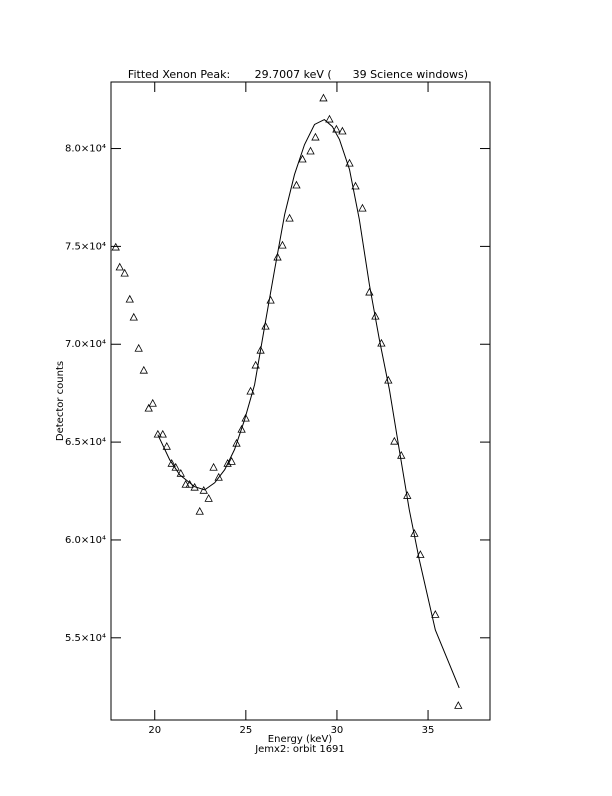 The height and width of the screenshot is (796, 612). Describe the element at coordinates (85, 442) in the screenshot. I see `y-tick-label: 6.5×10⁴` at that location.